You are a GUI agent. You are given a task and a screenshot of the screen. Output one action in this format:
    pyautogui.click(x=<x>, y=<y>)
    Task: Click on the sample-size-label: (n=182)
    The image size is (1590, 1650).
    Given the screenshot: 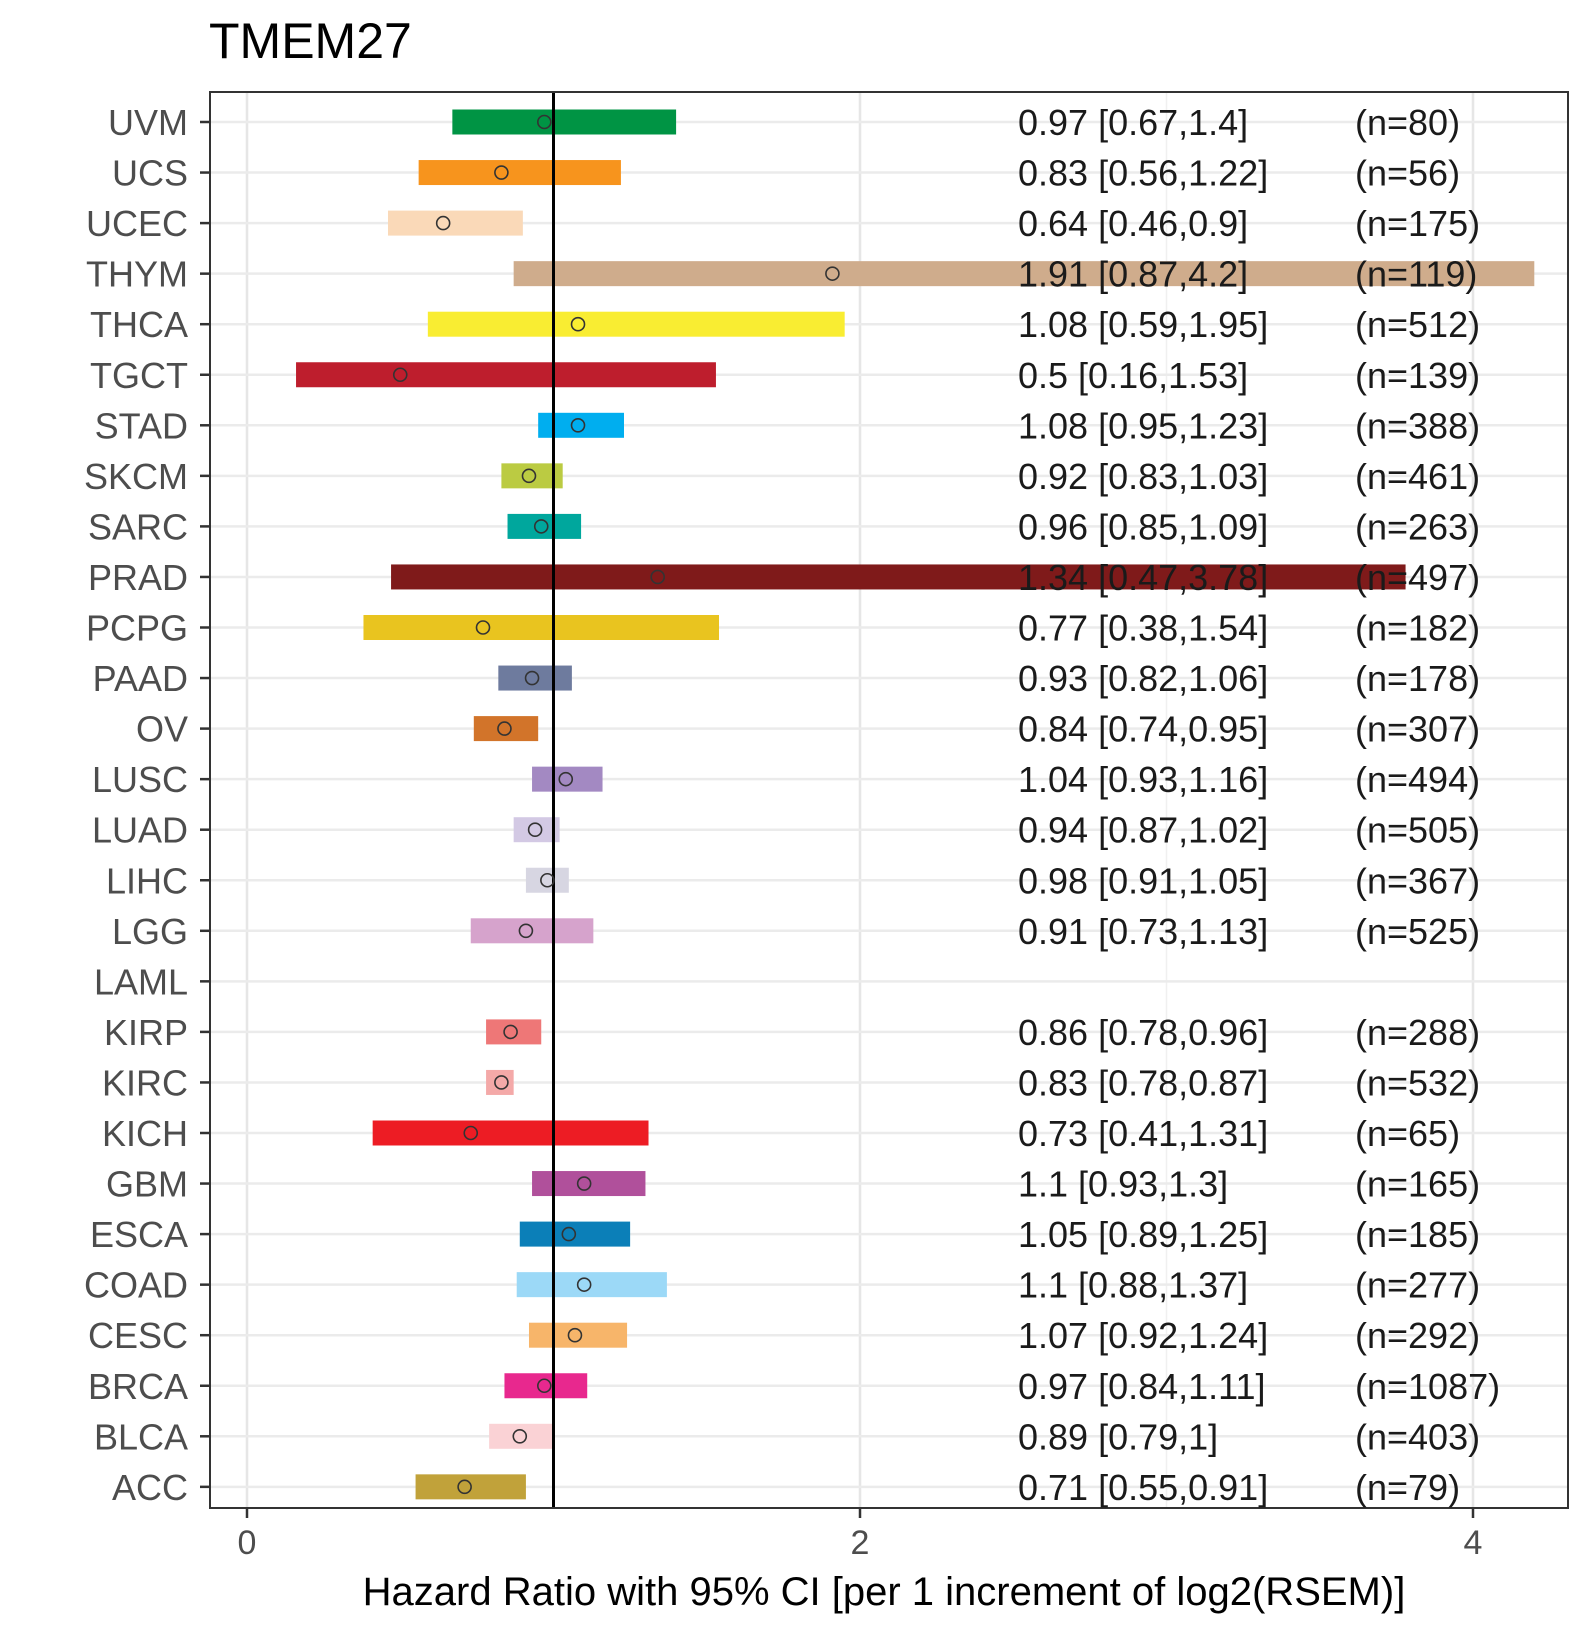 What is the action you would take?
    pyautogui.click(x=1417, y=628)
    